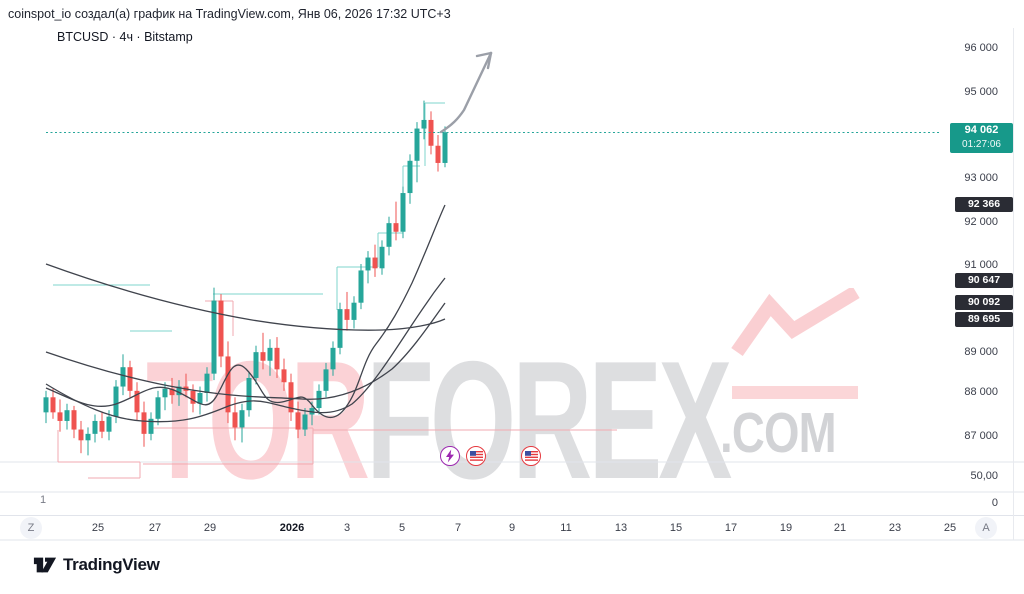 The width and height of the screenshot is (1024, 594). I want to click on watermark-com: .COM, so click(778, 433).